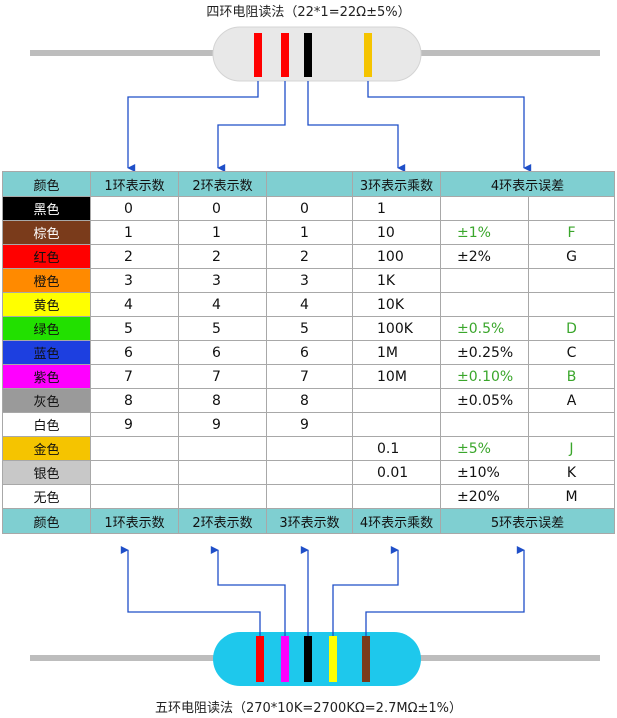  I want to click on table-row: 黄色 4 4 4 10K, so click(308, 304).